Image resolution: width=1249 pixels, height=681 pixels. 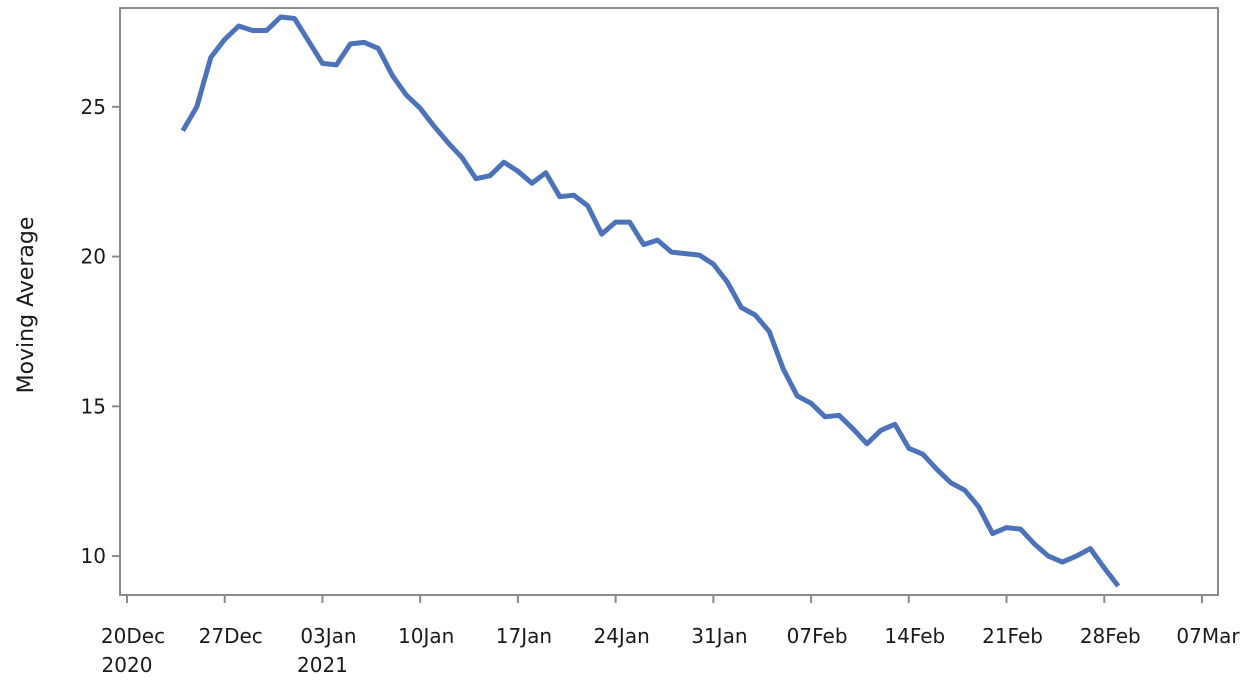 What do you see at coordinates (621, 636) in the screenshot?
I see `x-tick-label: 24Jan` at bounding box center [621, 636].